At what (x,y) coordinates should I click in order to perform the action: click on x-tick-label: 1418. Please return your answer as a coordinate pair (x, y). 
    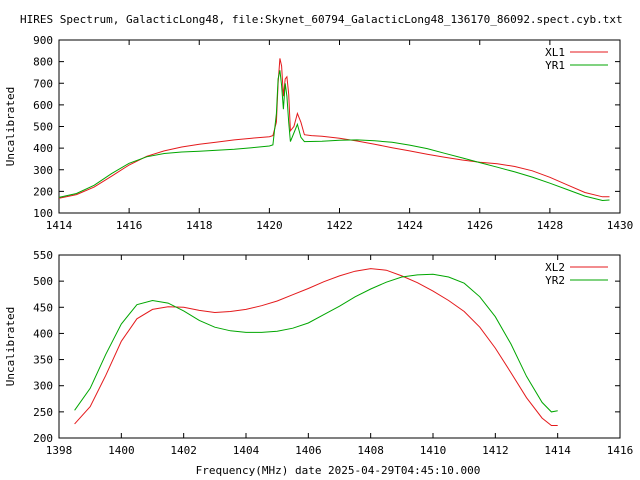
    Looking at the image, I should click on (199, 225).